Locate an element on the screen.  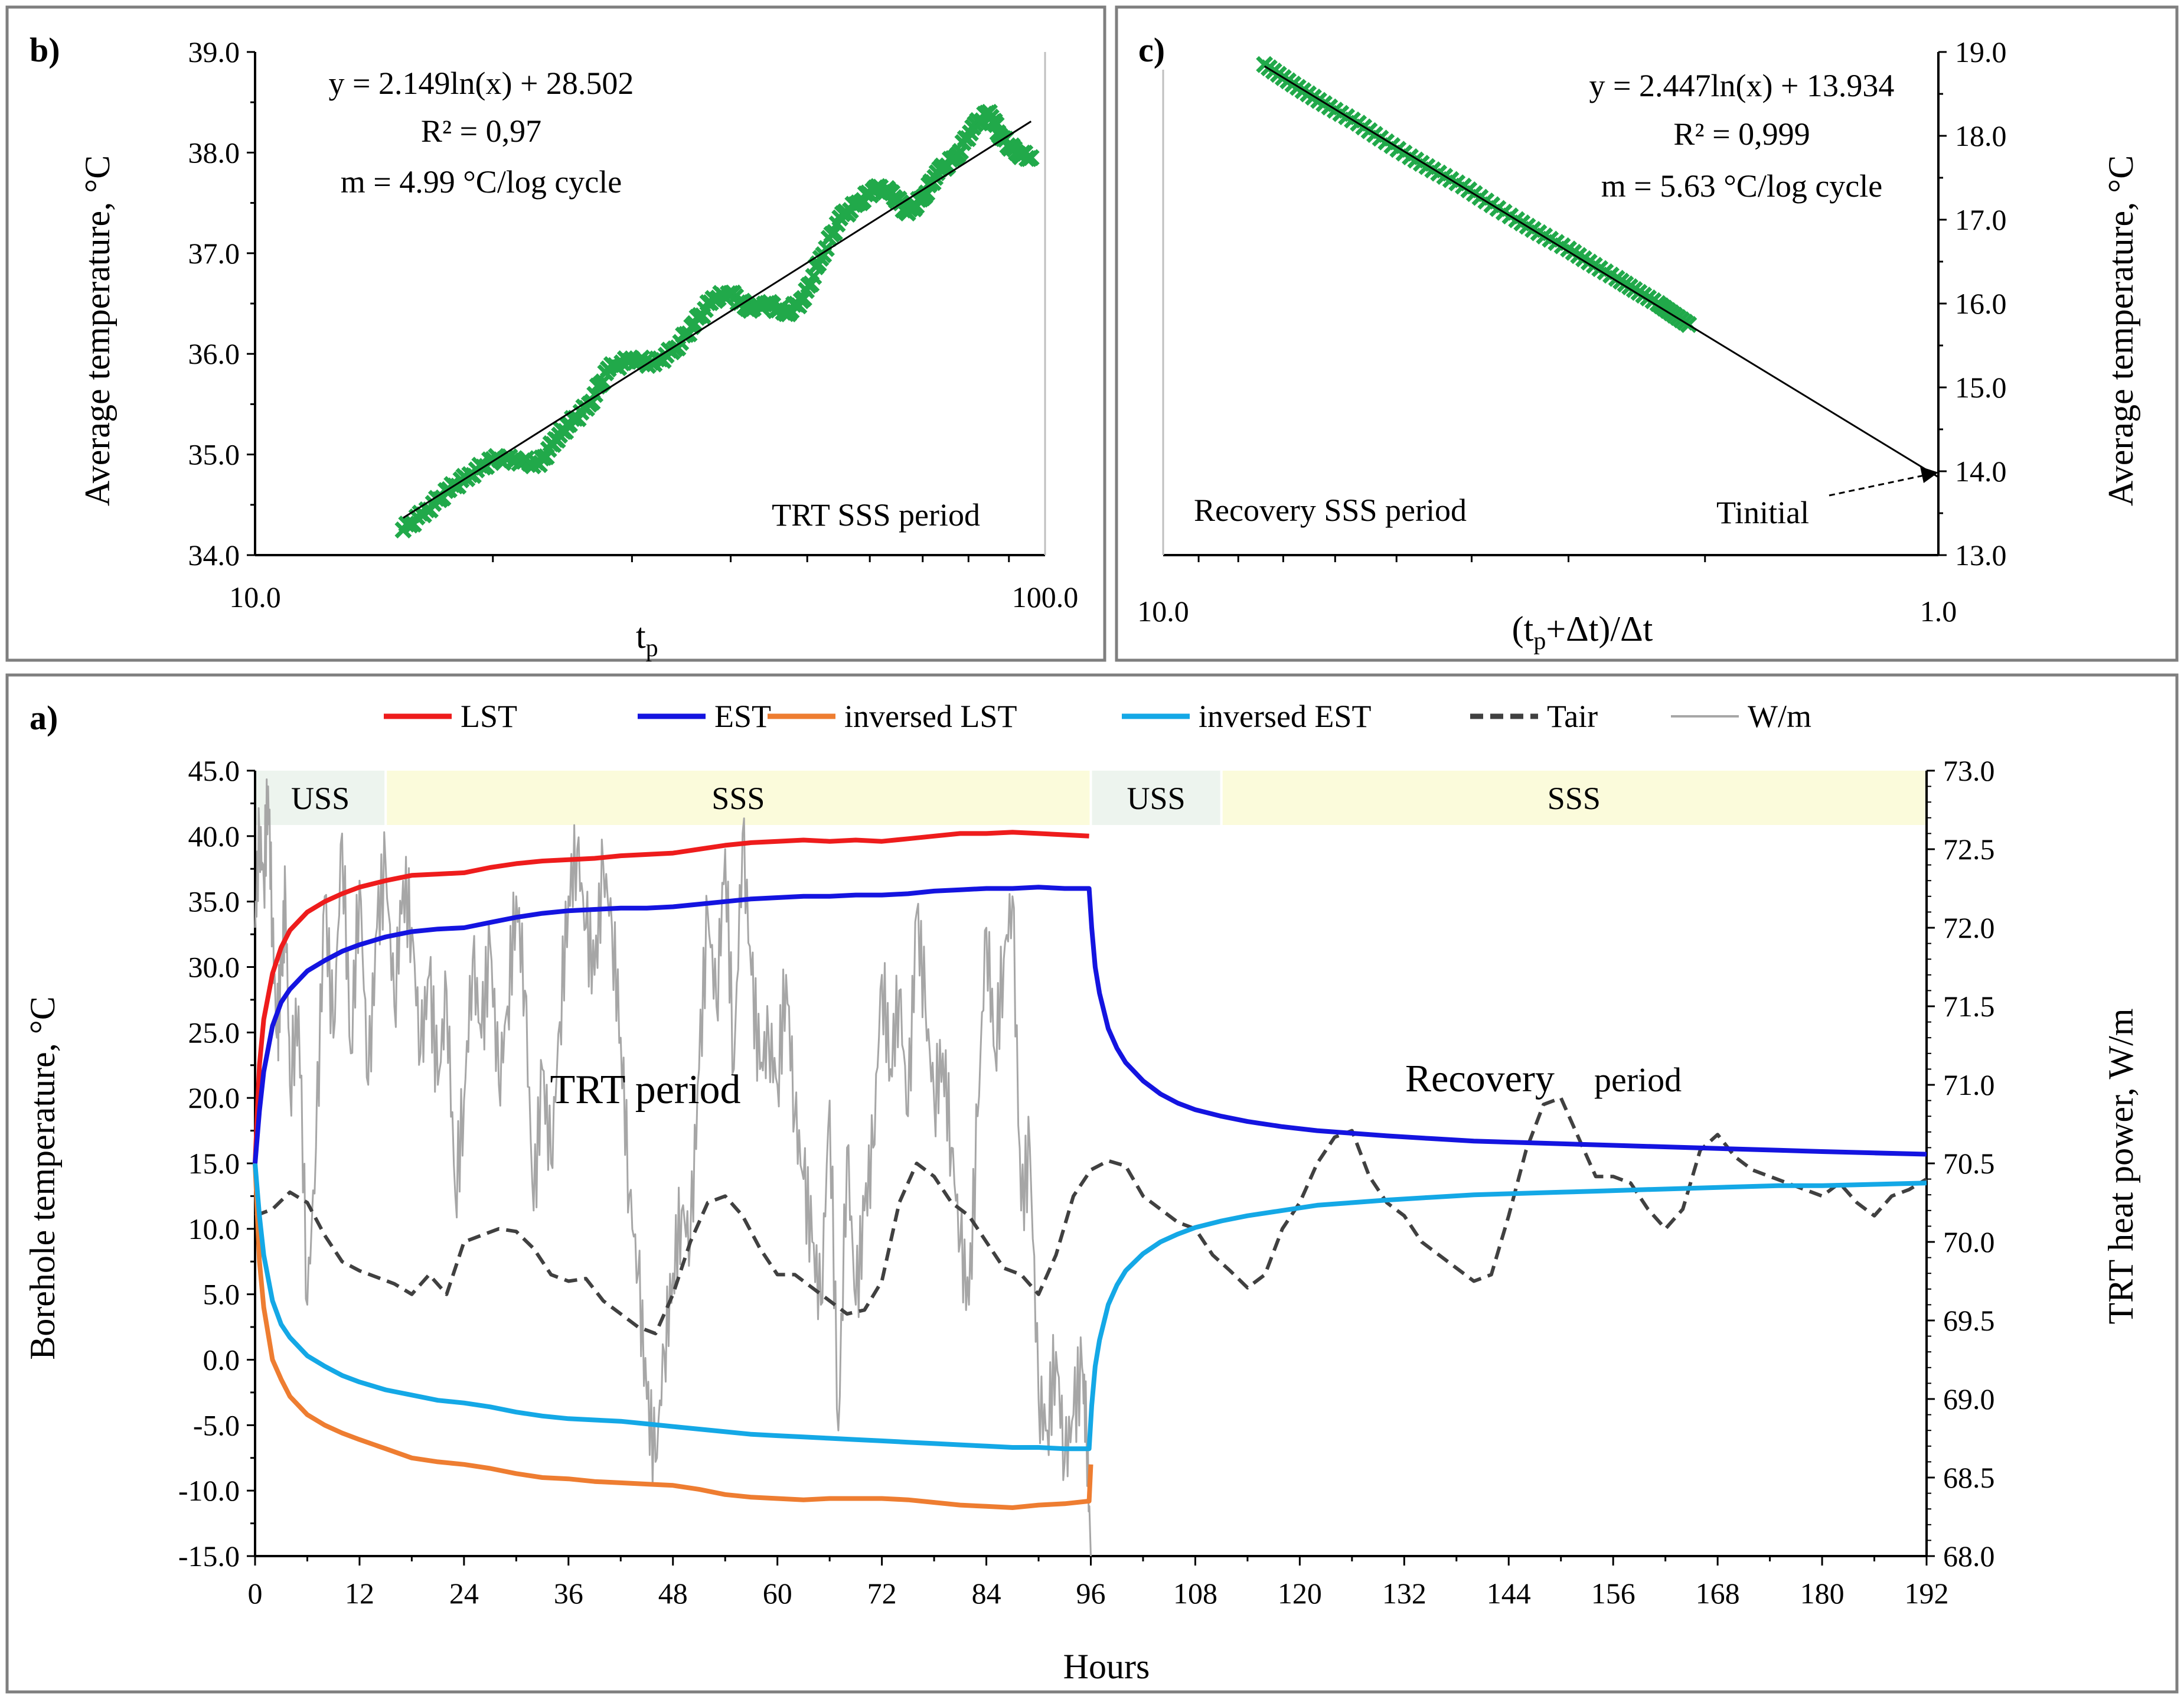
panel-a-xtick-label-2: 24 is located at coordinates (464, 1593).